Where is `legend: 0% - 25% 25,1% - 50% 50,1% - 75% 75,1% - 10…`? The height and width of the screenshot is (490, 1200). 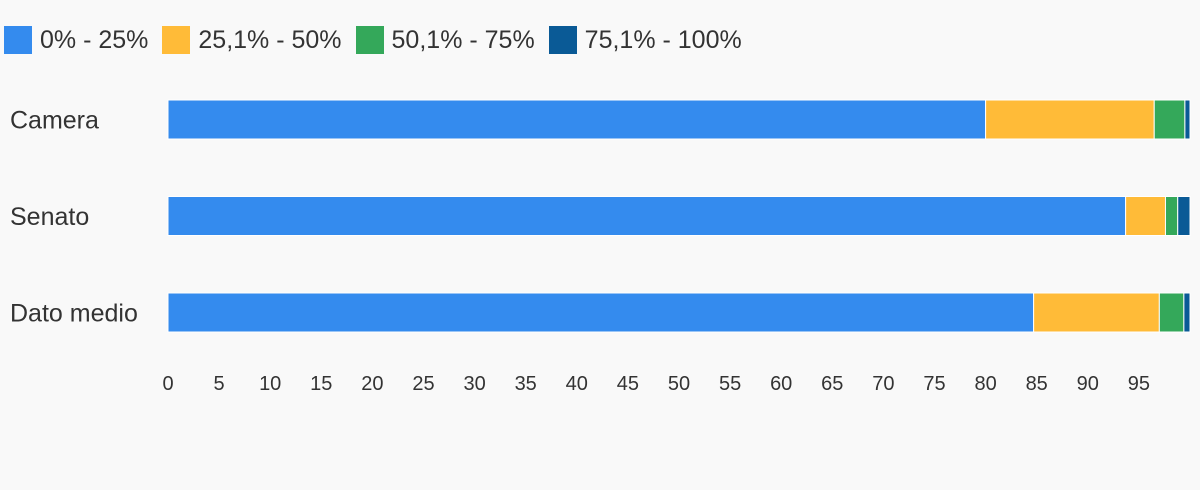 legend: 0% - 25% 25,1% - 50% 50,1% - 75% 75,1% - 10… is located at coordinates (380, 40).